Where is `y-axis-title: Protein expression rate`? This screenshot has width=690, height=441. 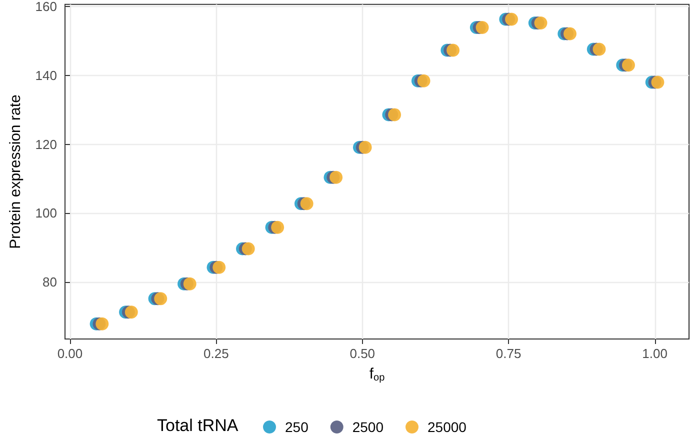 y-axis-title: Protein expression rate is located at coordinates (15, 171).